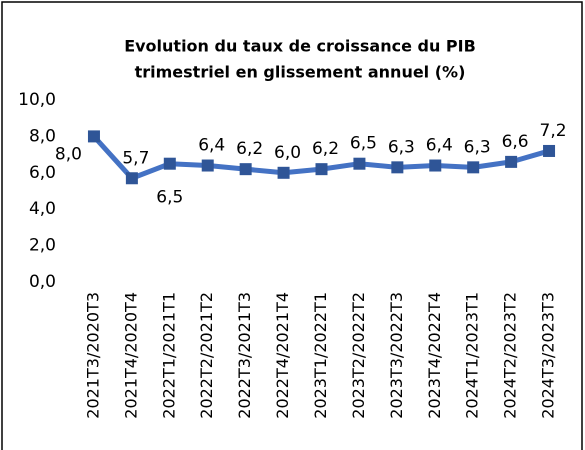 This screenshot has width=585, height=450. What do you see at coordinates (358, 355) in the screenshot?
I see `x-tick-label: 2023T2/2022T2` at bounding box center [358, 355].